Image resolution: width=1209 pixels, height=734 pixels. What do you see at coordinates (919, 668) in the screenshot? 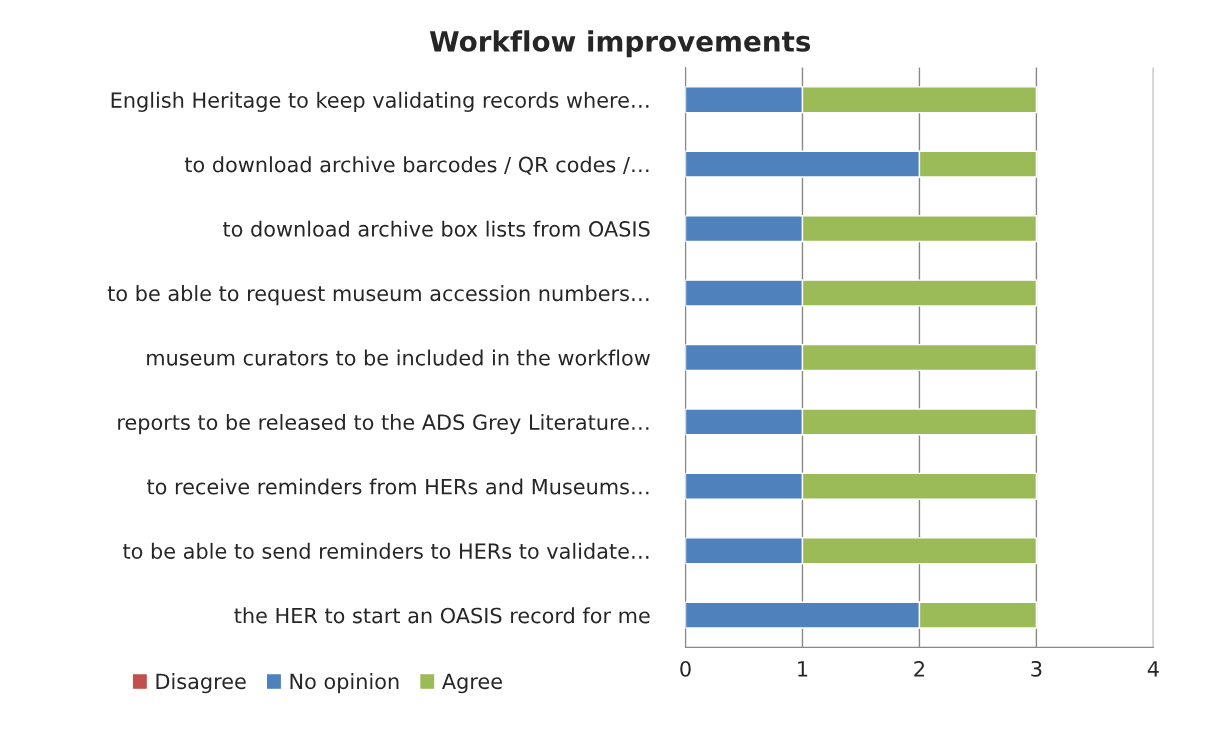
I see `x-tick-label: 2` at bounding box center [919, 668].